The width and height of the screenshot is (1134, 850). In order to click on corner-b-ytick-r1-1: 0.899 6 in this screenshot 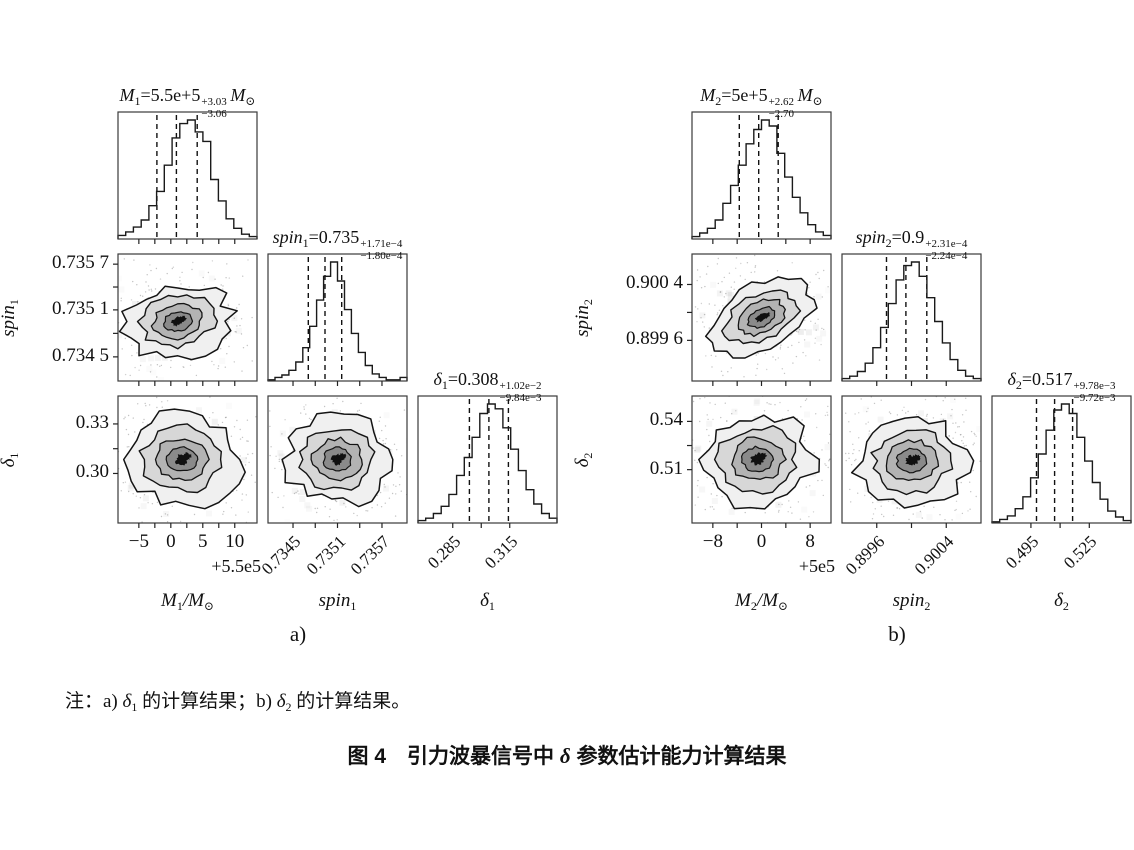, I will do `click(654, 339)`.